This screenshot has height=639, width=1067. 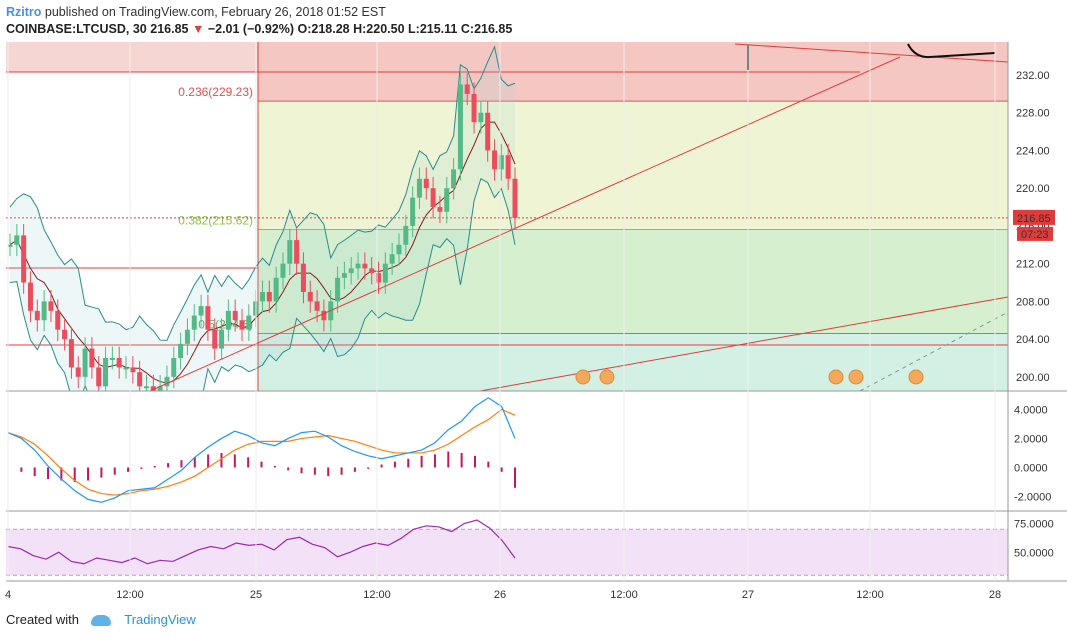 I want to click on rsi-band, so click(x=507, y=552).